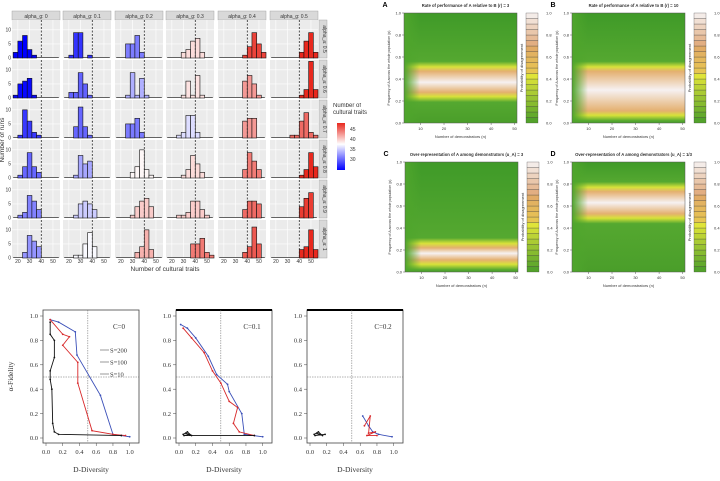  What do you see at coordinates (8, 151) in the screenshot?
I see `y-tick-label: 10` at bounding box center [8, 151].